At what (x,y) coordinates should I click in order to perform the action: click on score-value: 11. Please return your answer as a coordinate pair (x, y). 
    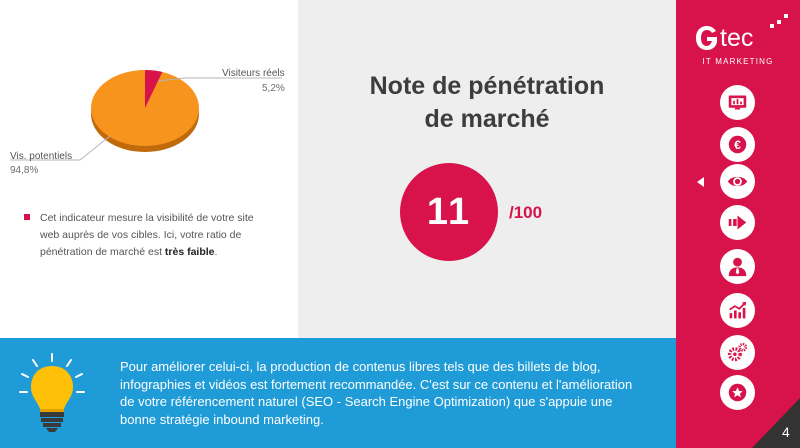
    Looking at the image, I should click on (449, 211).